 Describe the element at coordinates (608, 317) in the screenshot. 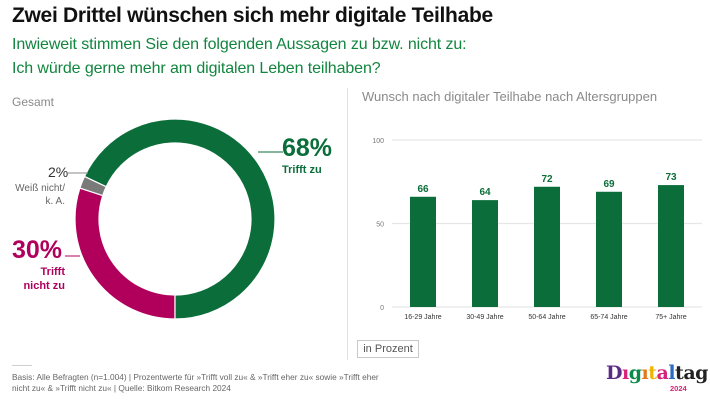

I see `x-tick-label: 65-74 Jahre` at that location.